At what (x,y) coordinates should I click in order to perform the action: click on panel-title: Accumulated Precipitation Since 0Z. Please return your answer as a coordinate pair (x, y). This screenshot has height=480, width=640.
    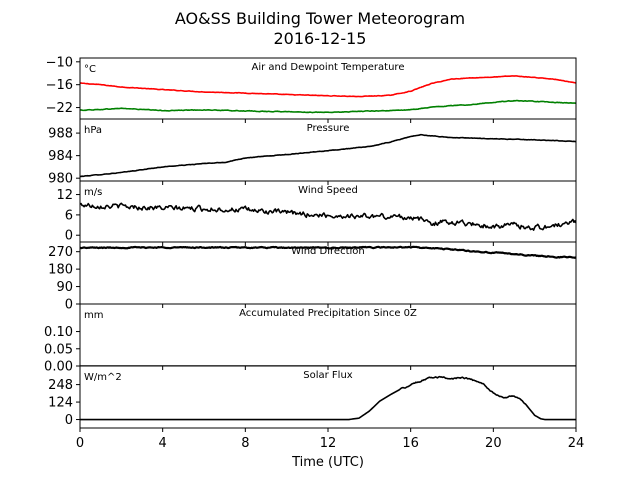
    Looking at the image, I should click on (328, 313).